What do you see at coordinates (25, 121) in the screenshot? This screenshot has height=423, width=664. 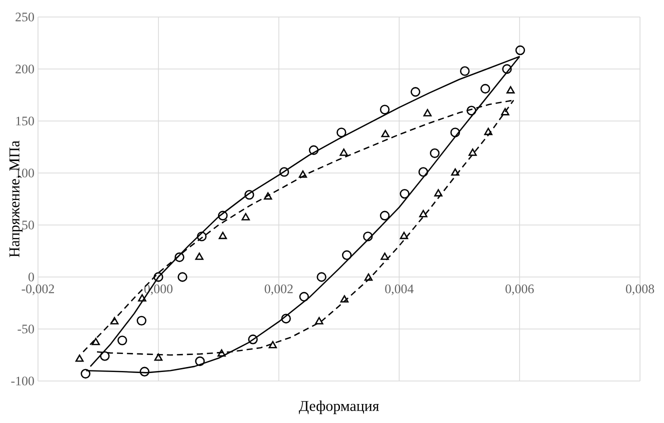 I see `y-tick-label: 150` at bounding box center [25, 121].